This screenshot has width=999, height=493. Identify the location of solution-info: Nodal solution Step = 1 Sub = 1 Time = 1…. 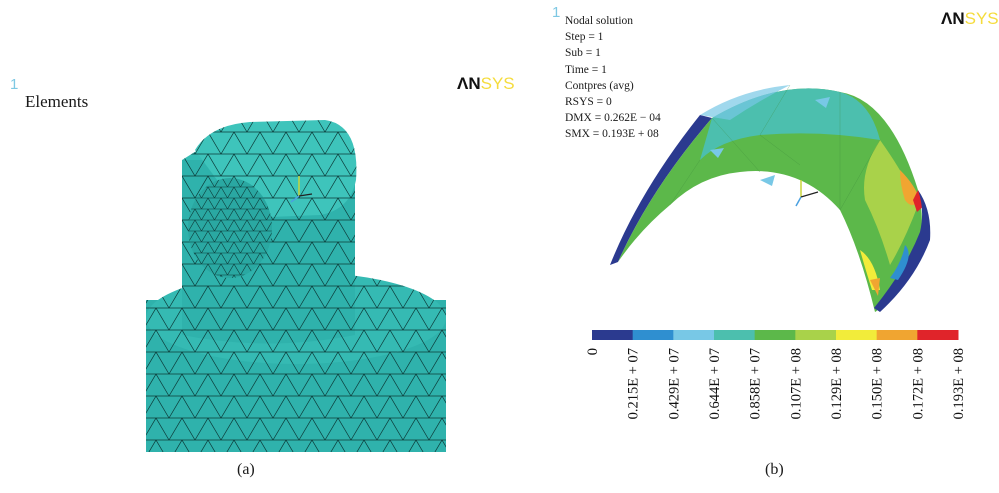
(613, 78).